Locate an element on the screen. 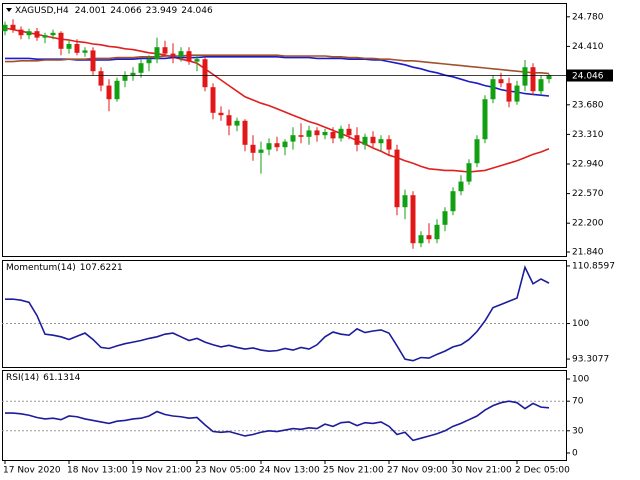 Image resolution: width=640 pixels, height=480 pixels. y-tick-label: 24.780 is located at coordinates (588, 17).